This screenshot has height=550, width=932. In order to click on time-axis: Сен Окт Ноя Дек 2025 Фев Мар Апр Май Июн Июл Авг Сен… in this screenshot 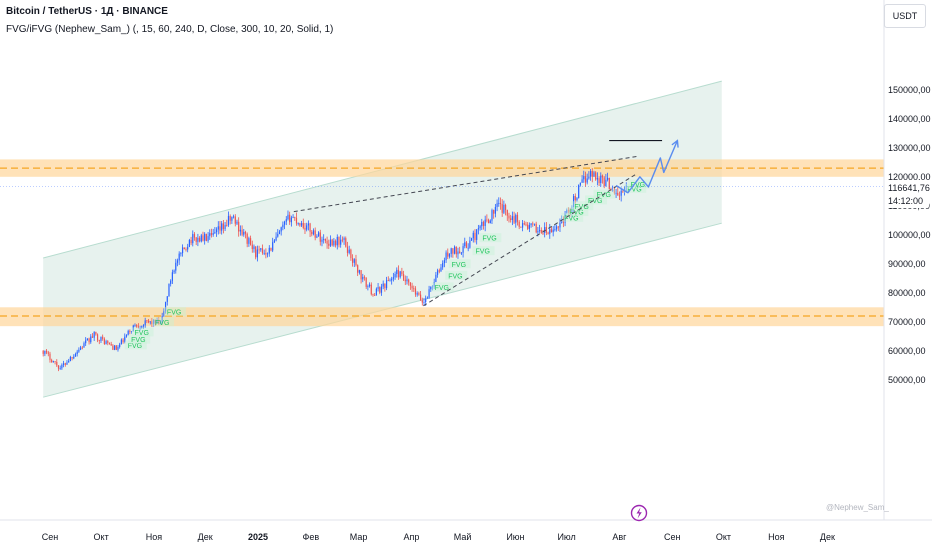, I will do `click(438, 537)`.